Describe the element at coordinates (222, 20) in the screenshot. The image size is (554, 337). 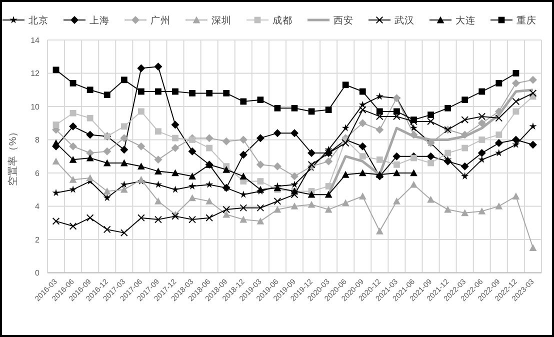
I see `legend-label: 深圳` at that location.